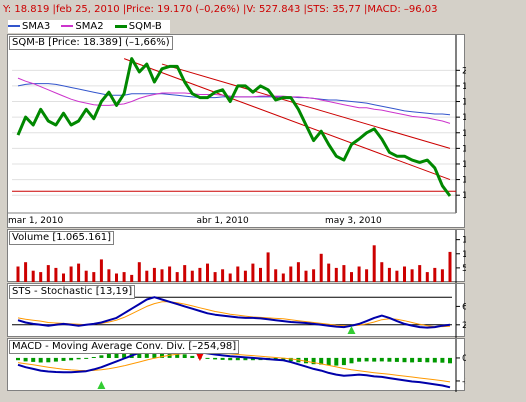 The image size is (526, 402). Describe the element at coordinates (464, 196) in the screenshot. I see `y-tick-label: 18.400` at that location.